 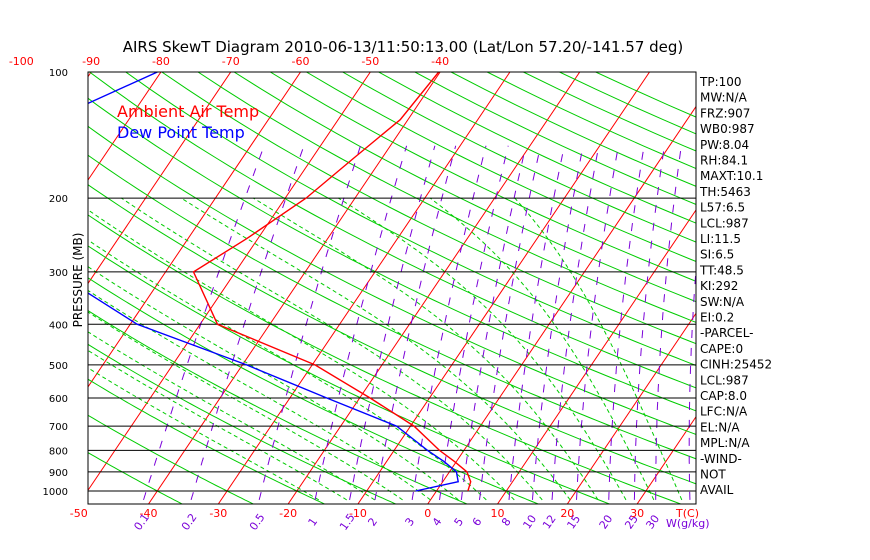 What do you see at coordinates (78, 280) in the screenshot?
I see `y-axis-label: PRESSURE (MB)` at bounding box center [78, 280].